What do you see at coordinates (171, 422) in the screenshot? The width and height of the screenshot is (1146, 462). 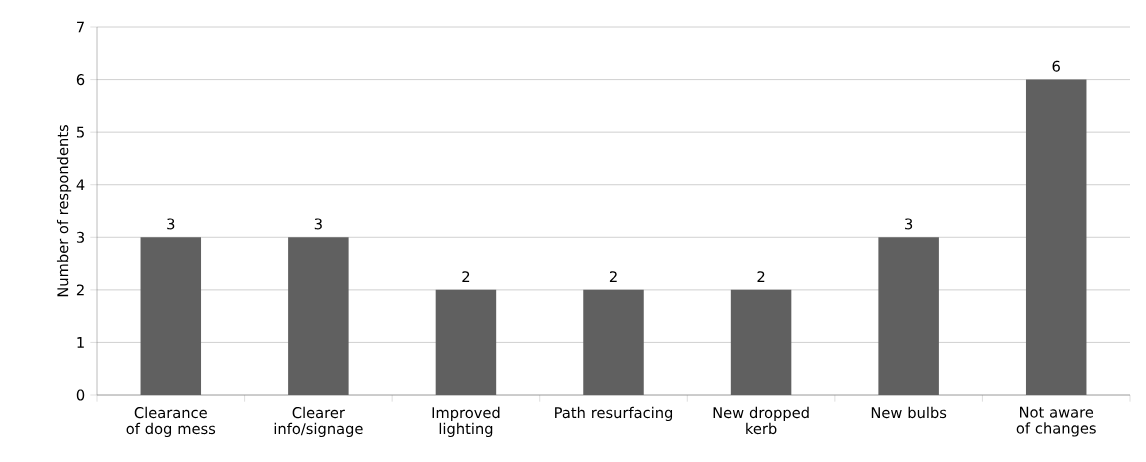 I see `x-tick-label: Clearance of dog mess` at bounding box center [171, 422].